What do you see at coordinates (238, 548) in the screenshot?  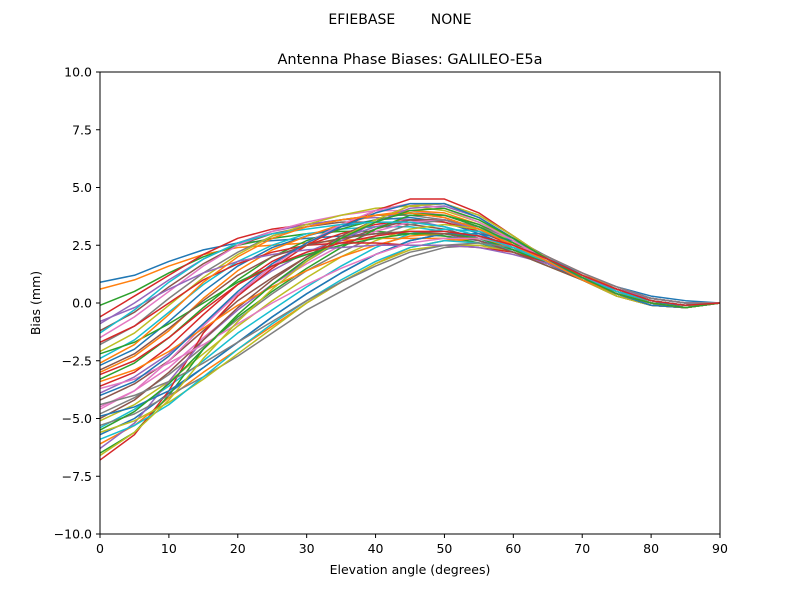 I see `x-tick-label: 20` at bounding box center [238, 548].